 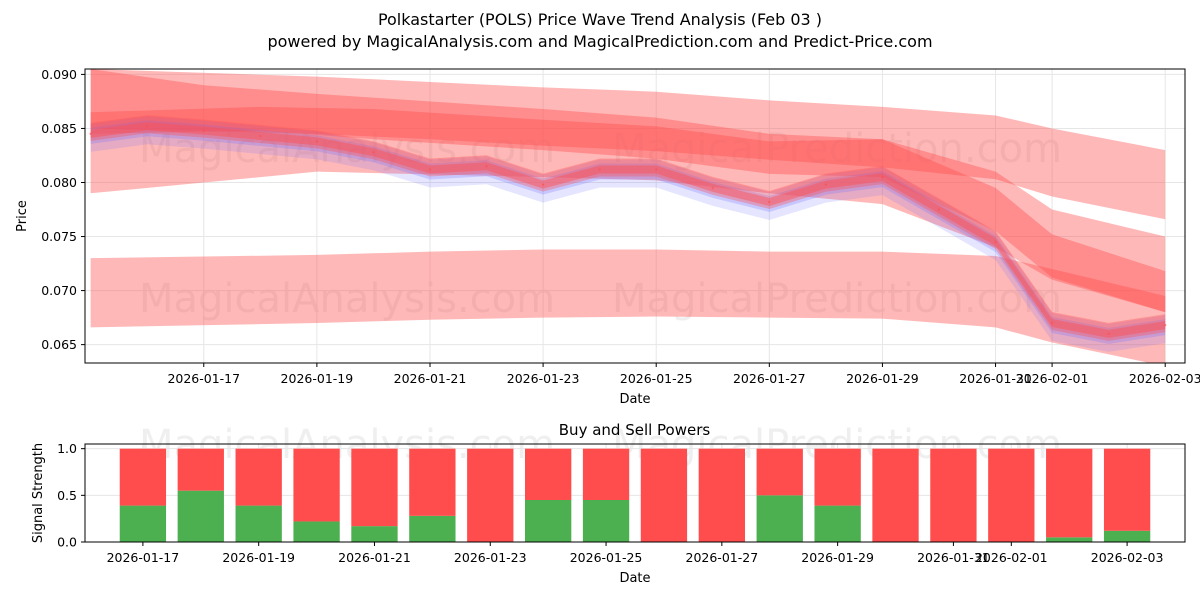 What do you see at coordinates (317, 378) in the screenshot?
I see `price-x-tick-label: 2026-01-19` at bounding box center [317, 378].